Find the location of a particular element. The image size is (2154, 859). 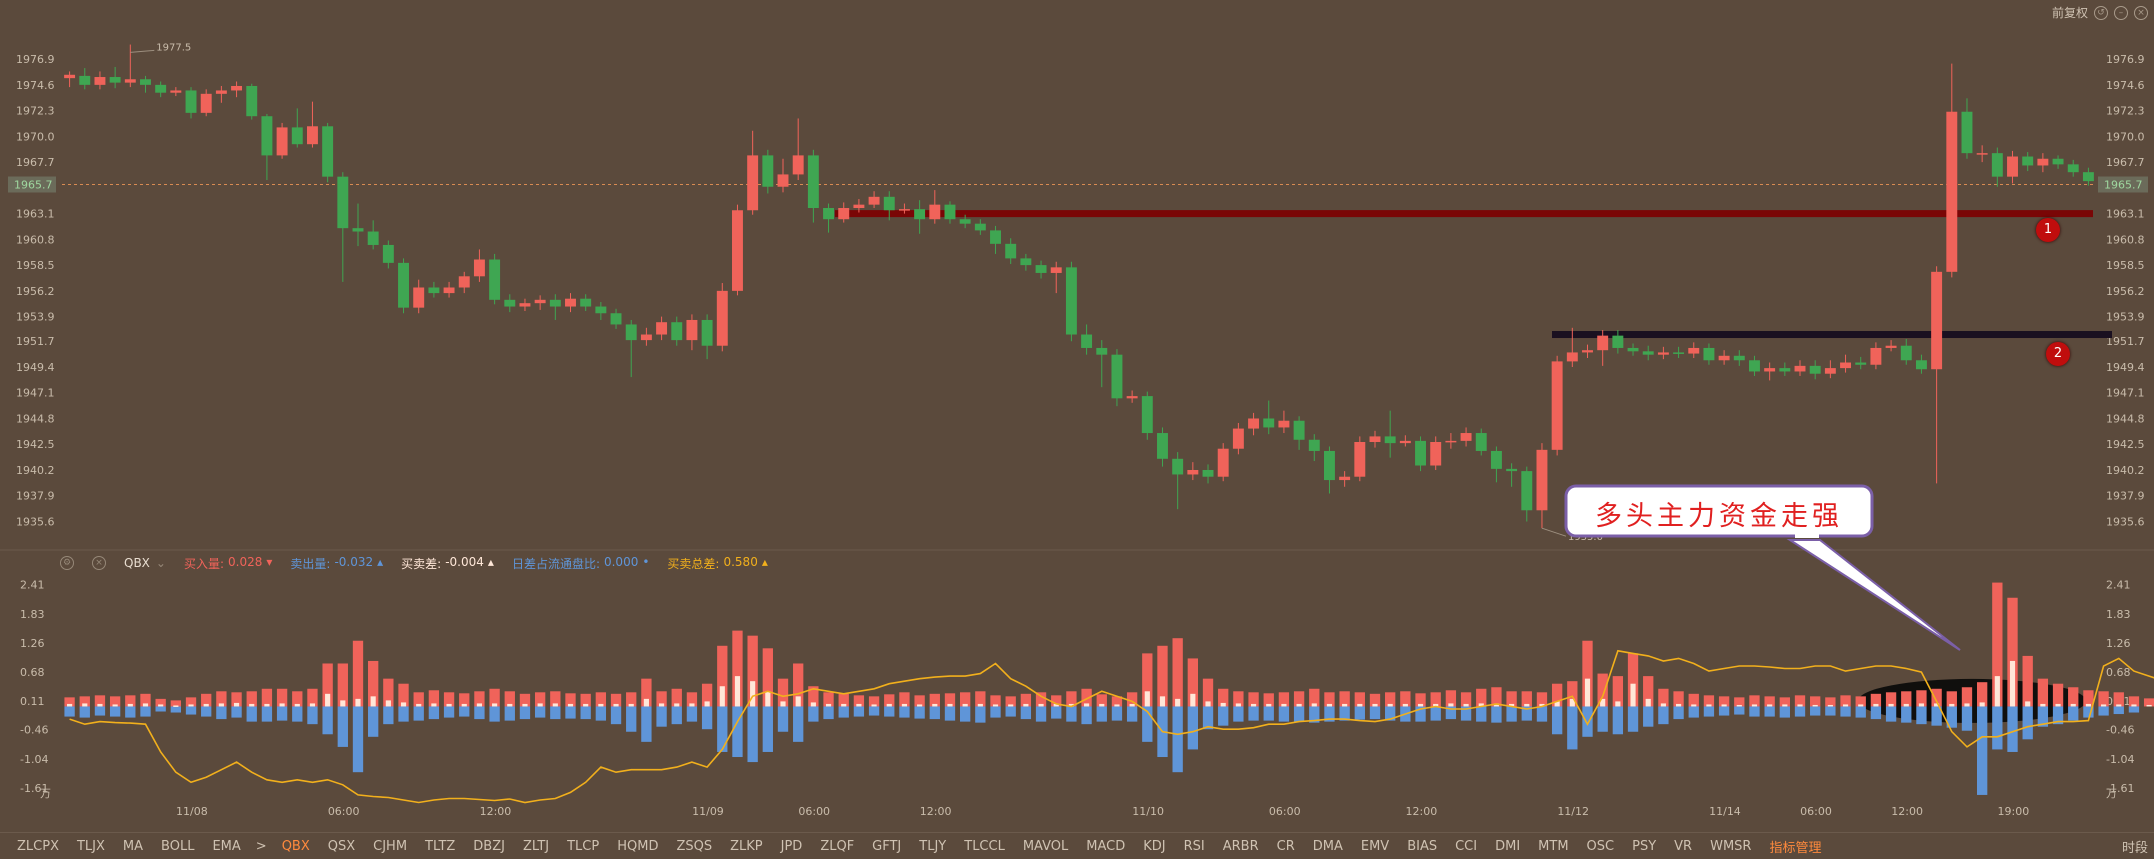

tab-zsqs: ZSQS is located at coordinates (694, 846).